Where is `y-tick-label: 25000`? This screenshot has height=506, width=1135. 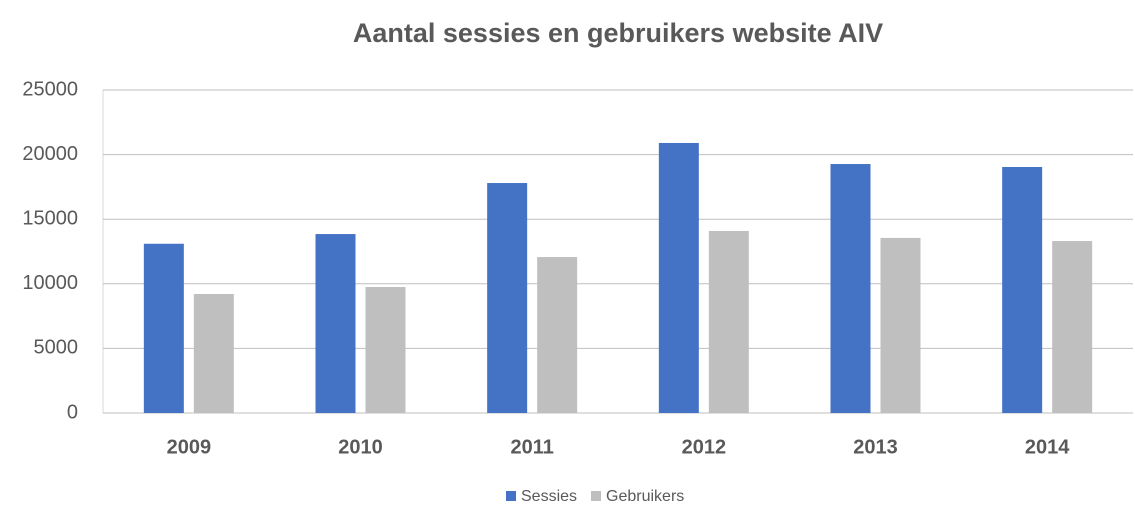
y-tick-label: 25000 is located at coordinates (50, 89).